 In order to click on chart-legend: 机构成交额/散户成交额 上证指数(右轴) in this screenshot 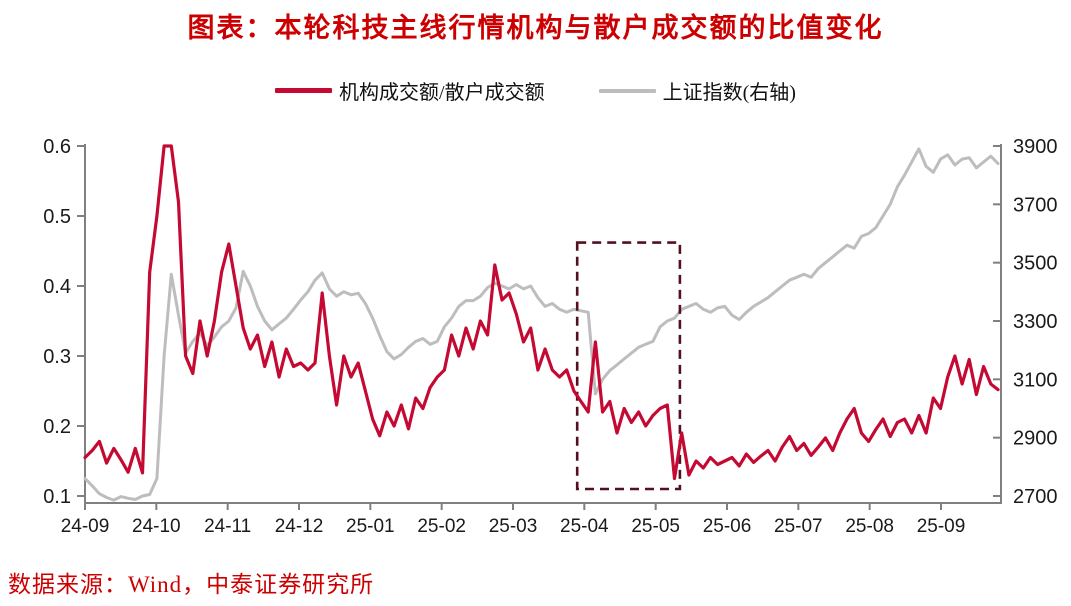, I will do `click(535, 90)`.